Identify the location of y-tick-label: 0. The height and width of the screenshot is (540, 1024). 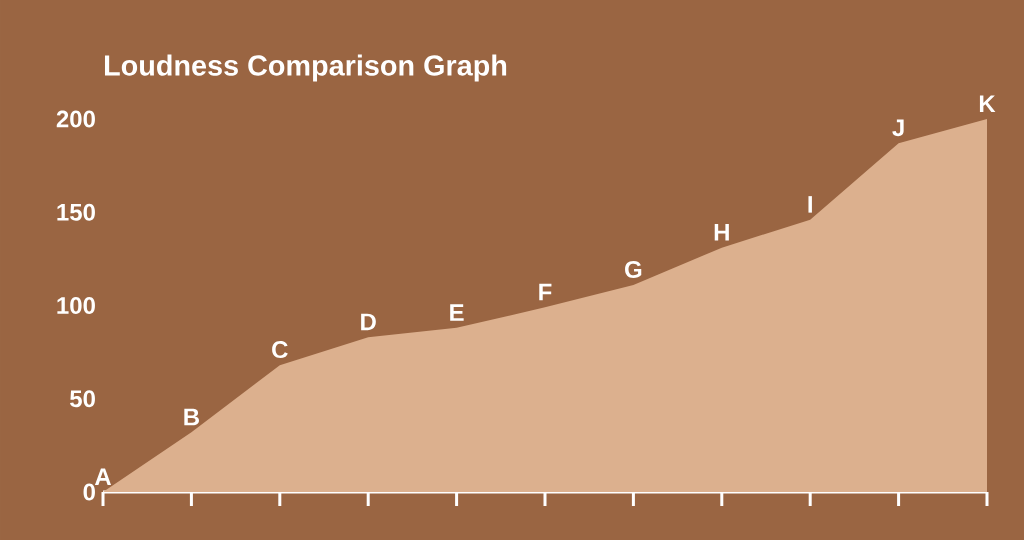
(89, 492).